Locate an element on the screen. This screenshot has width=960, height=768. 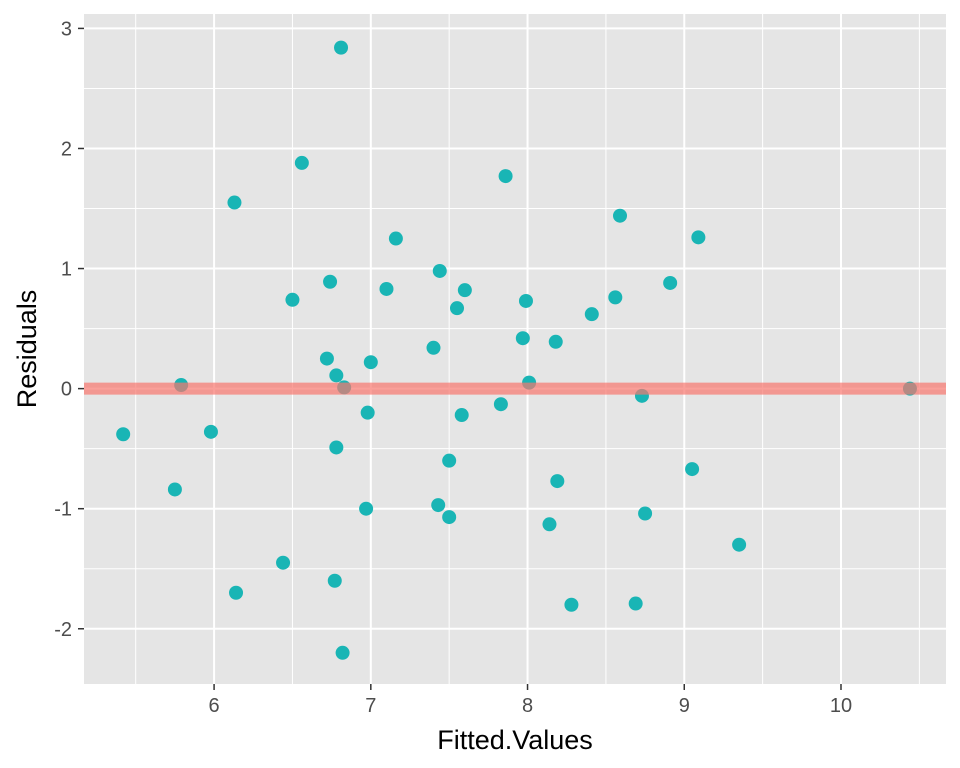
y-tick-label: 2 is located at coordinates (66, 149).